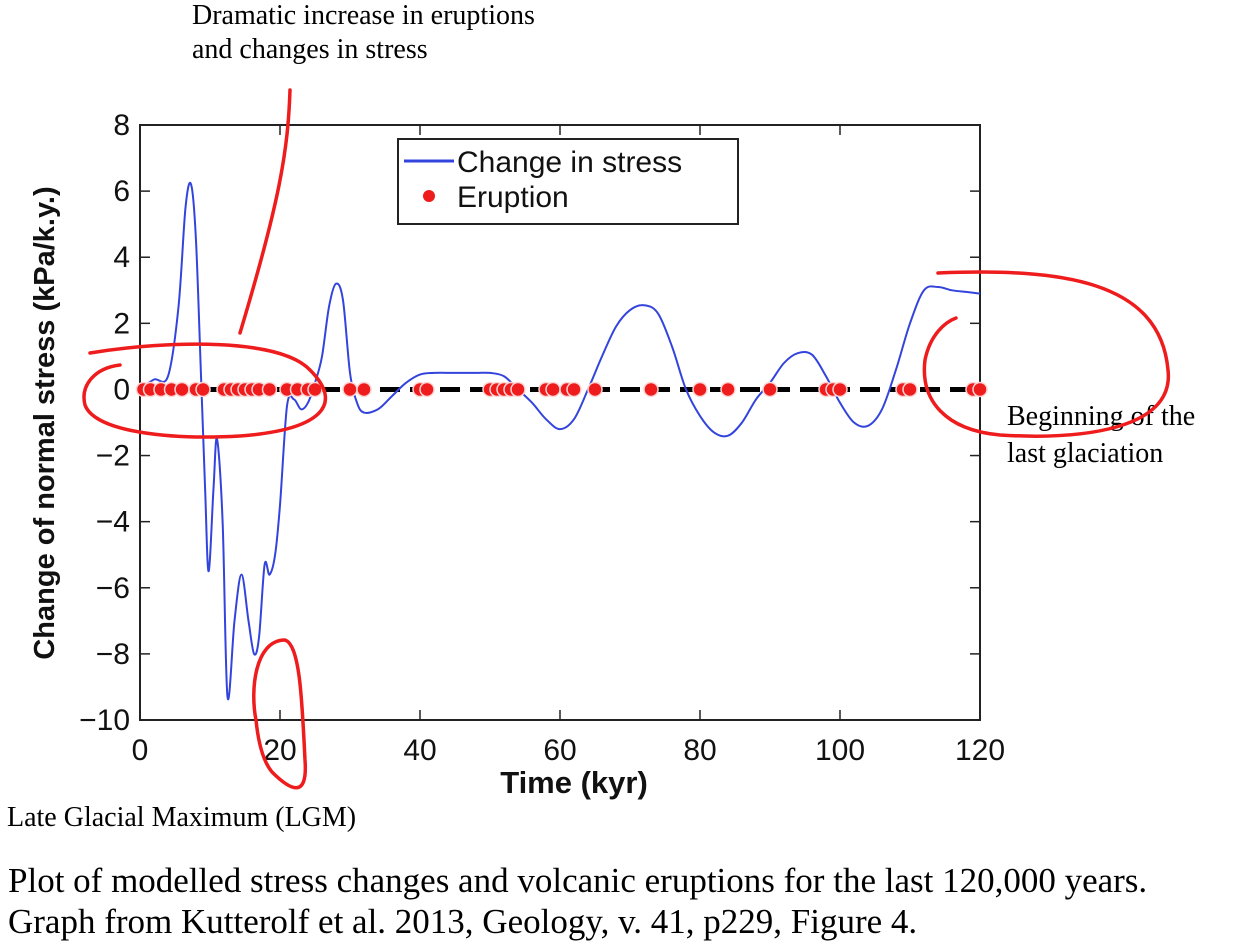 This screenshot has width=1250, height=947. I want to click on y-tick-label: 2, so click(121, 323).